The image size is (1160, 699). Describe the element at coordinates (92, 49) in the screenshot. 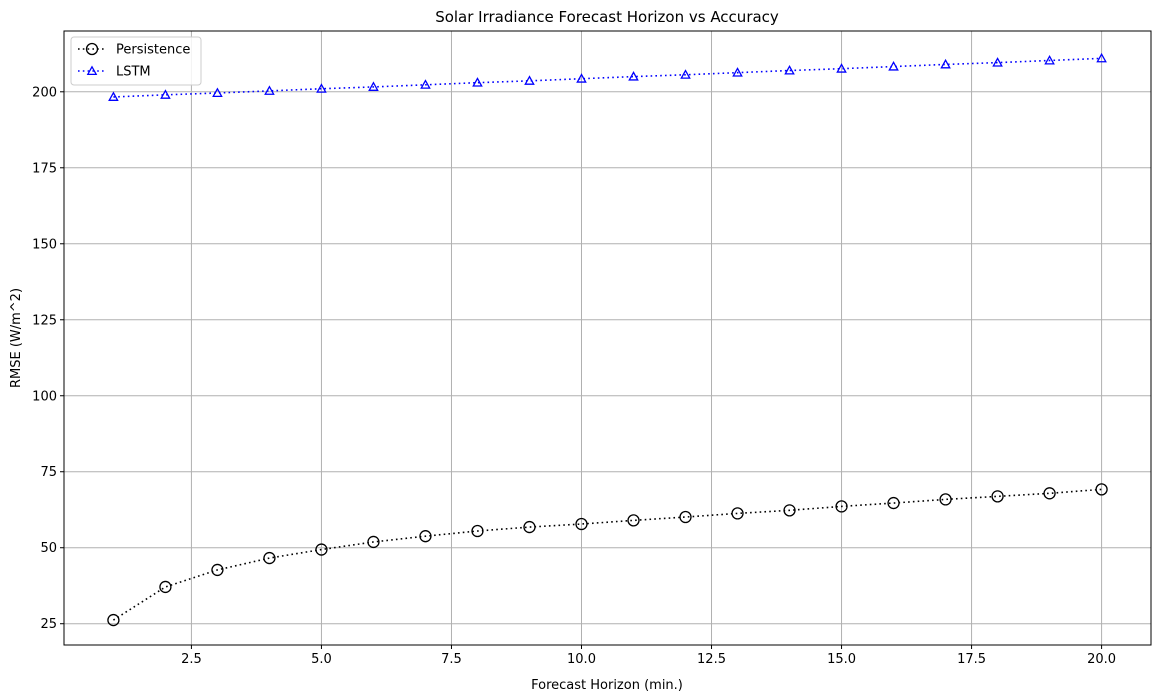

I see `legend-marker-persistence` at that location.